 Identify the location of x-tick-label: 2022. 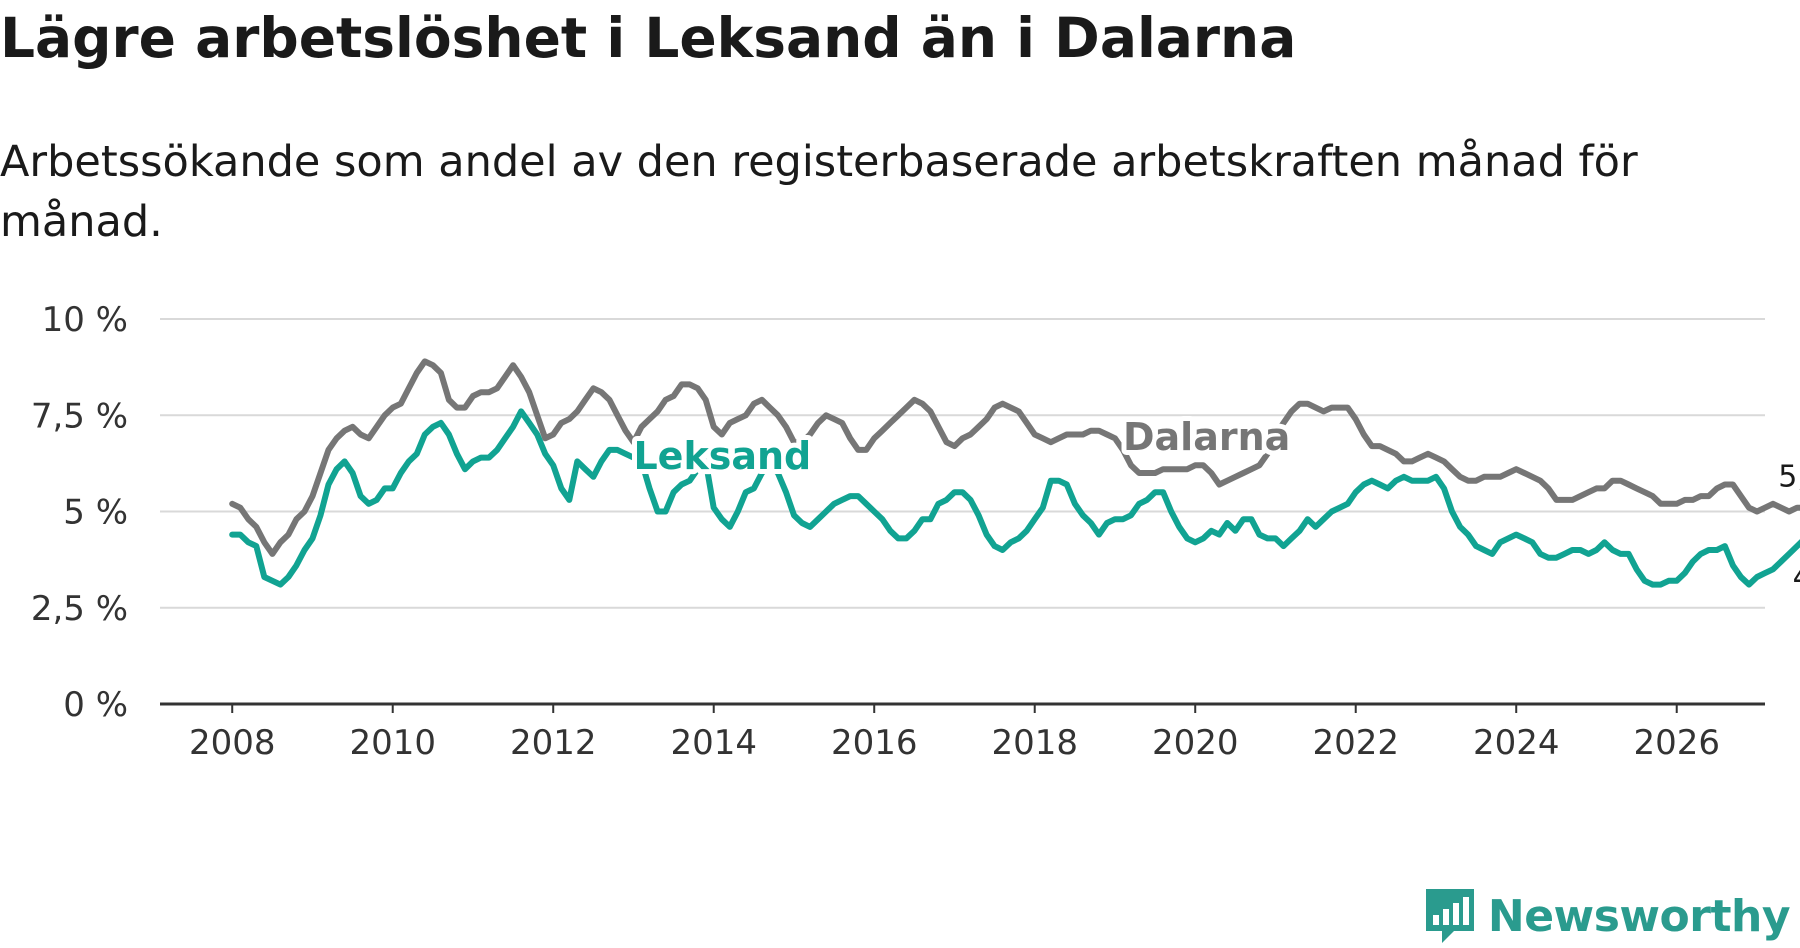
(1355, 743).